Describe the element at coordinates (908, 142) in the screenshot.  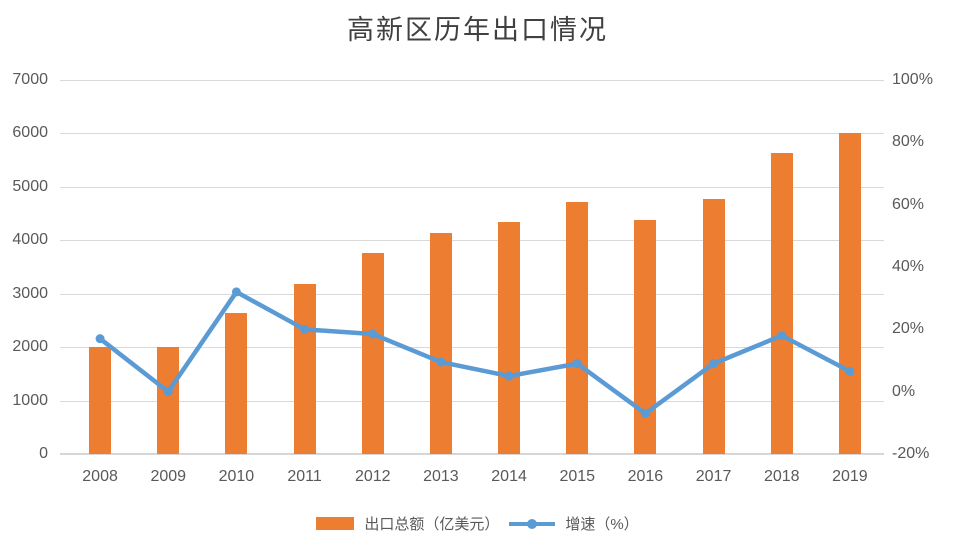
I see `right-axis-tick-label: 80%` at that location.